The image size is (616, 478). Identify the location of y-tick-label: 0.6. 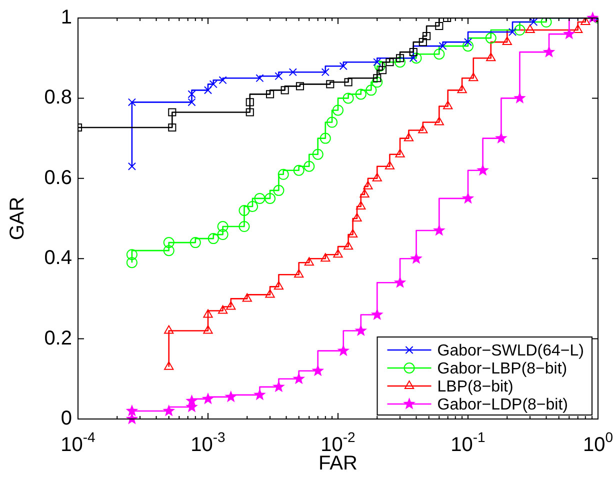
(58, 177).